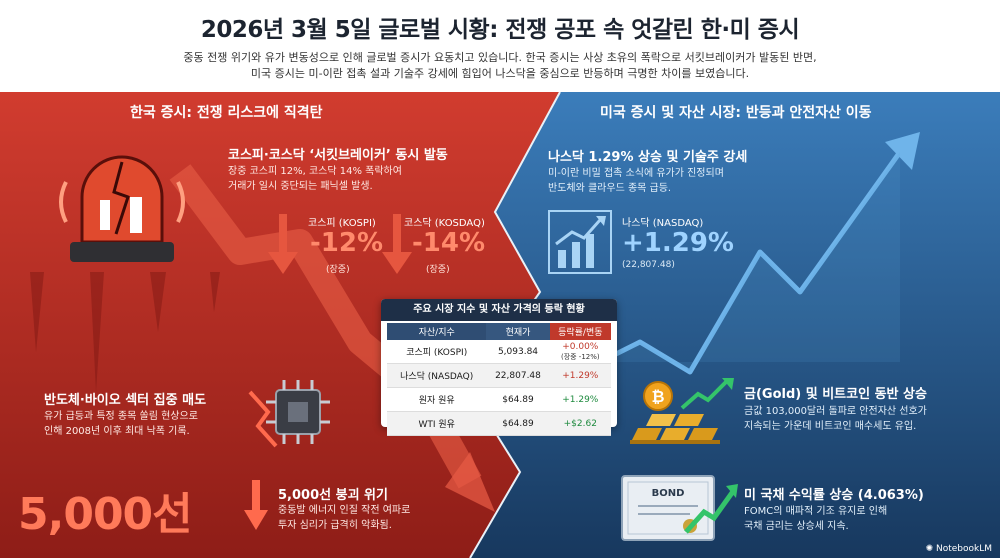 The image size is (1000, 558). I want to click on siren-icon, so click(122, 208).